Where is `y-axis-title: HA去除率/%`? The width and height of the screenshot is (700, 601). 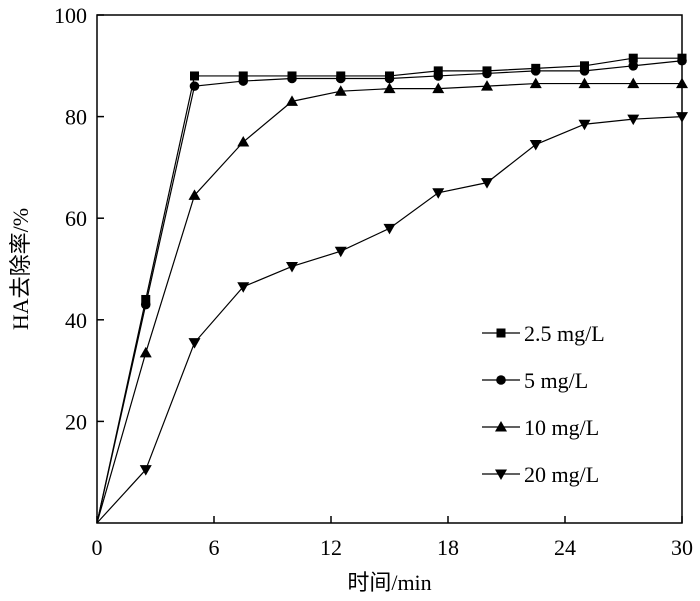 y-axis-title: HA去除率/% is located at coordinates (20, 269).